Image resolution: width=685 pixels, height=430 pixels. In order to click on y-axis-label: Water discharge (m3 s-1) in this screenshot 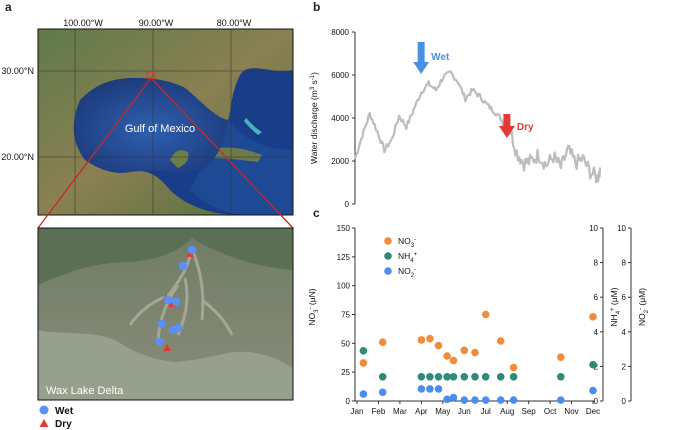, I will do `click(314, 118)`.